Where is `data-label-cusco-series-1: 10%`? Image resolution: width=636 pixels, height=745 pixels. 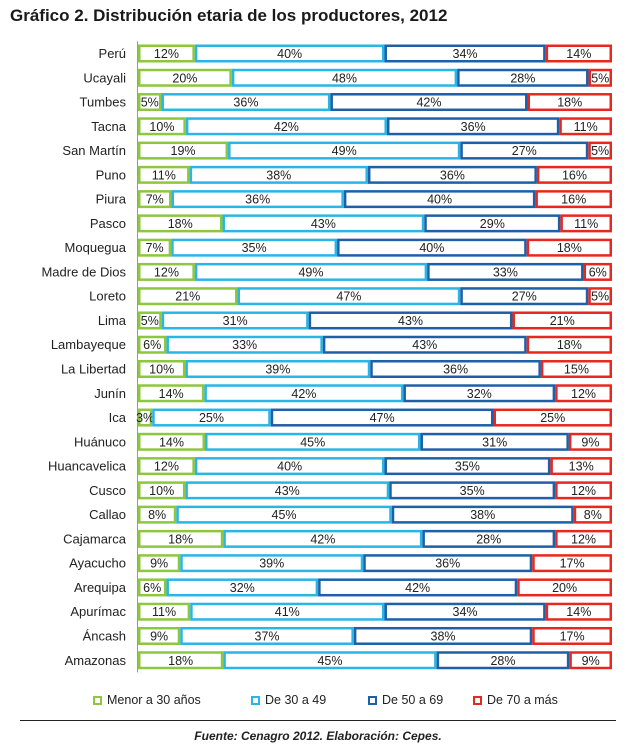 data-label-cusco-series-1: 10% is located at coordinates (161, 491).